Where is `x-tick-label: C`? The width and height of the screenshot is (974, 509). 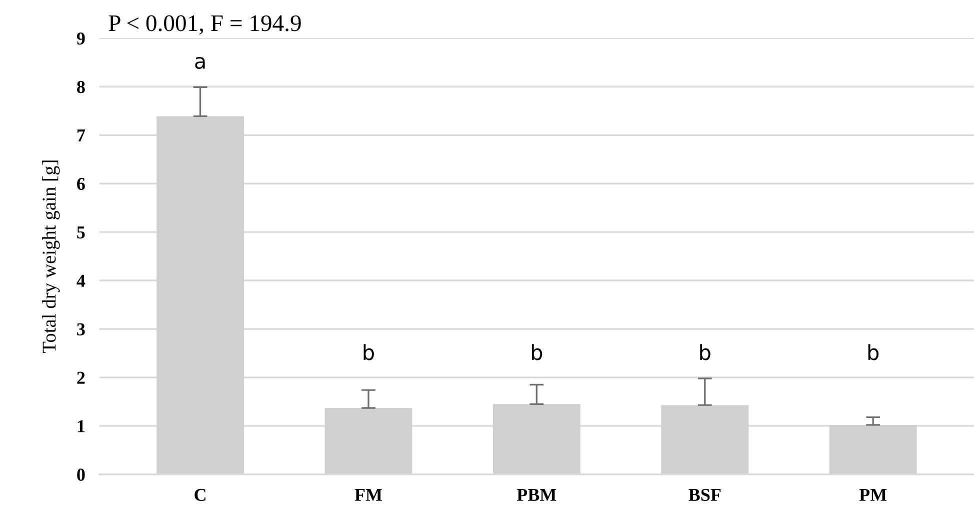
x-tick-label: C is located at coordinates (200, 494).